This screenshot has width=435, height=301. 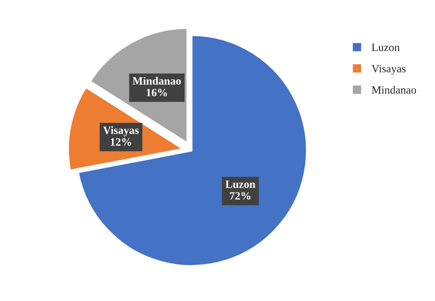 What do you see at coordinates (240, 196) in the screenshot?
I see `data-label: 72%` at bounding box center [240, 196].